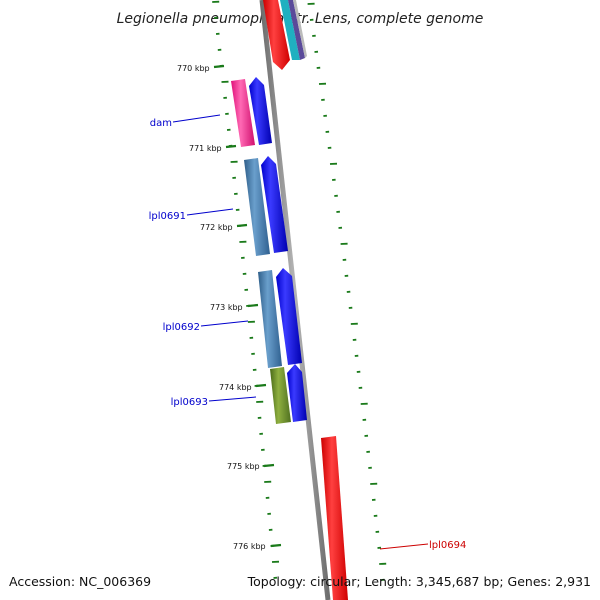  What do you see at coordinates (205, 148) in the screenshot?
I see `kbp-tick-label: 771 kbp` at bounding box center [205, 148].